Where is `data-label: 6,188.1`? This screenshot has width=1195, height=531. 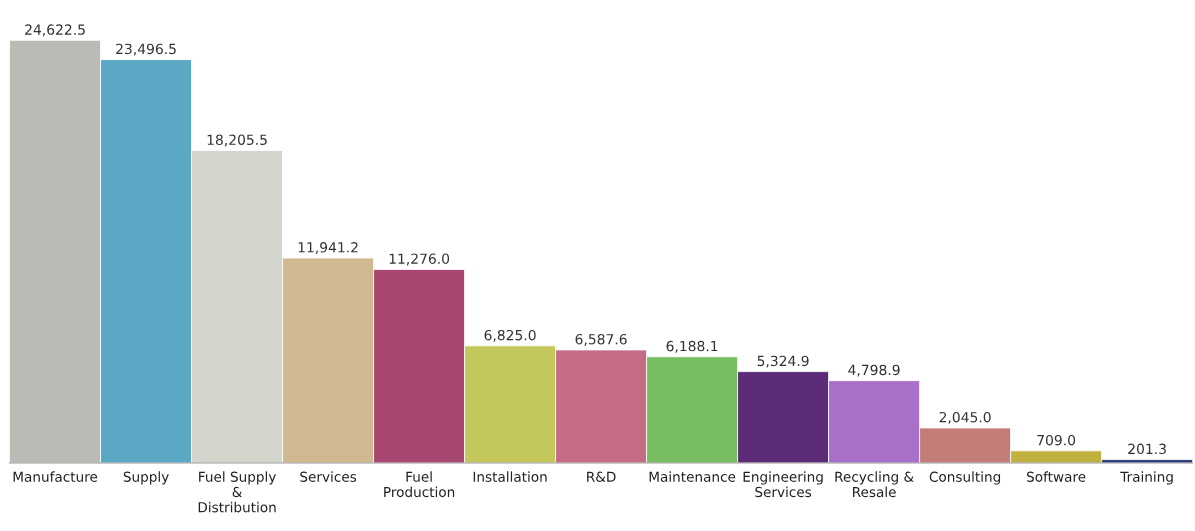 data-label: 6,188.1 is located at coordinates (692, 346).